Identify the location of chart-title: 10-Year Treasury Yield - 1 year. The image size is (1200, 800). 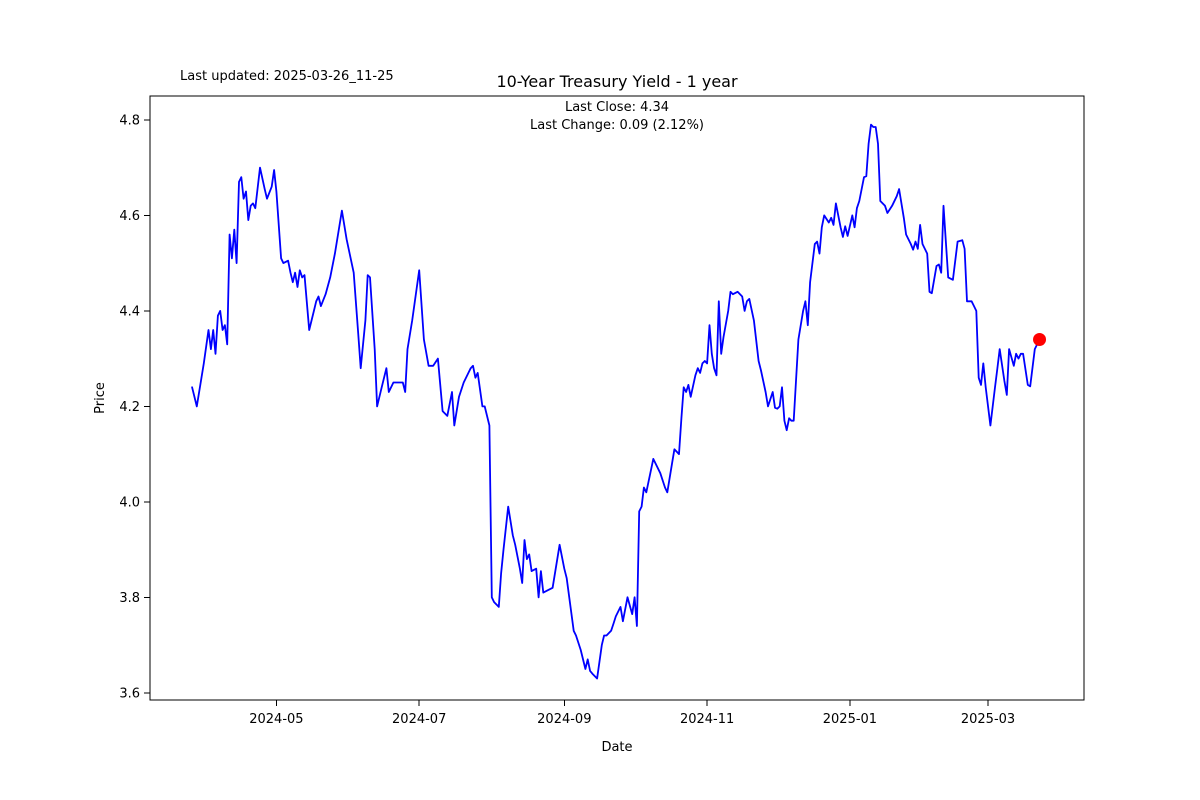
(617, 81).